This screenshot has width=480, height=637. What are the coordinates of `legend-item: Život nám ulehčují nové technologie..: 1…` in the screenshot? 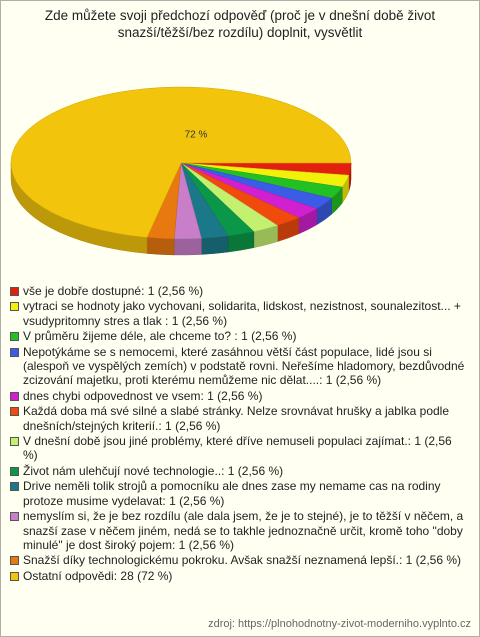 It's located at (239, 471).